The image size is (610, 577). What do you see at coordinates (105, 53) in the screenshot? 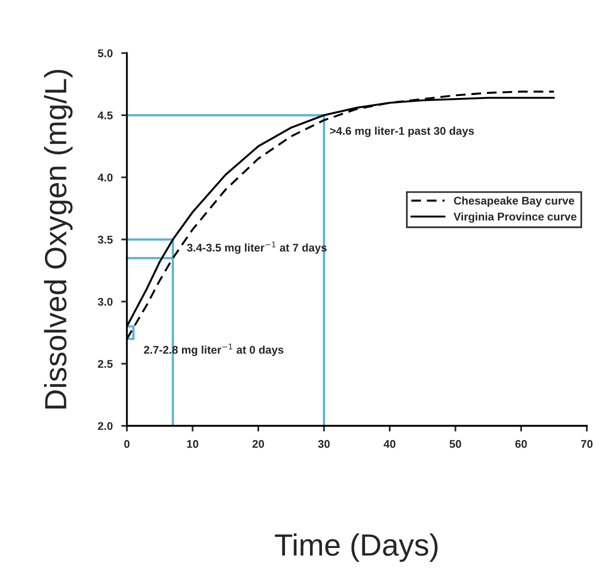
I see `y-tick-label: 5.0` at bounding box center [105, 53].